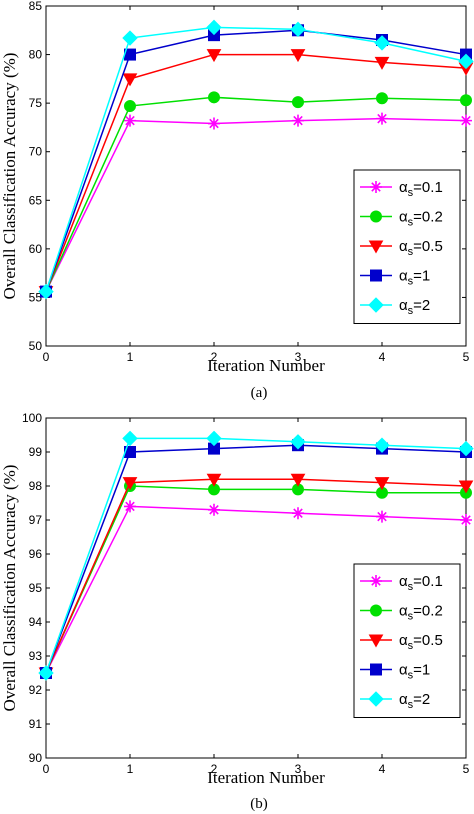  I want to click on panel-b-legend-label: αs=0.1, so click(421, 583).